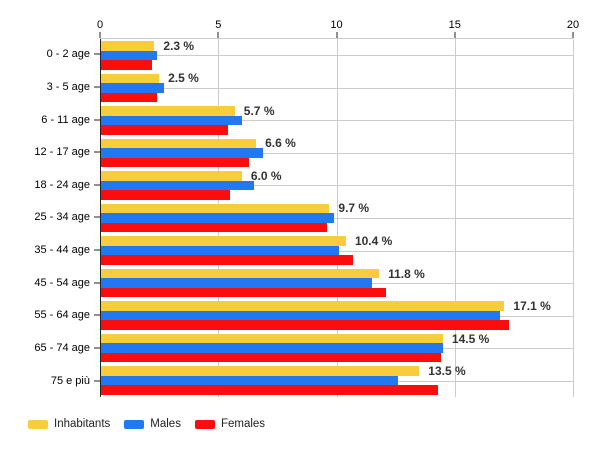 The image size is (600, 450). I want to click on bar-group: 14.5 %, so click(336, 348).